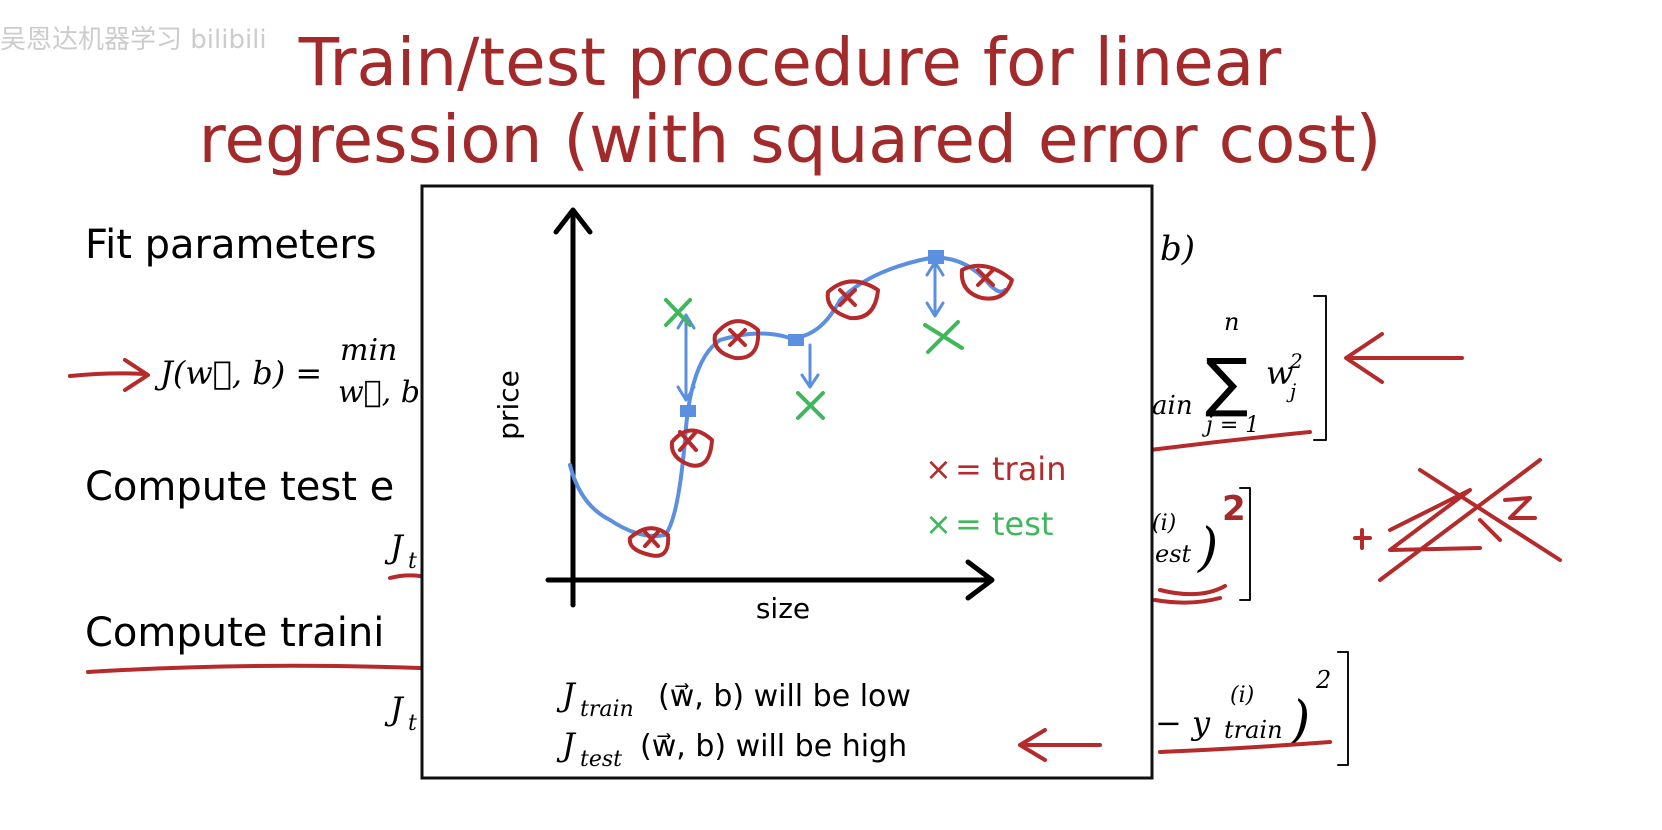  What do you see at coordinates (790, 139) in the screenshot?
I see `title-line: regression (with squared error cost)` at bounding box center [790, 139].